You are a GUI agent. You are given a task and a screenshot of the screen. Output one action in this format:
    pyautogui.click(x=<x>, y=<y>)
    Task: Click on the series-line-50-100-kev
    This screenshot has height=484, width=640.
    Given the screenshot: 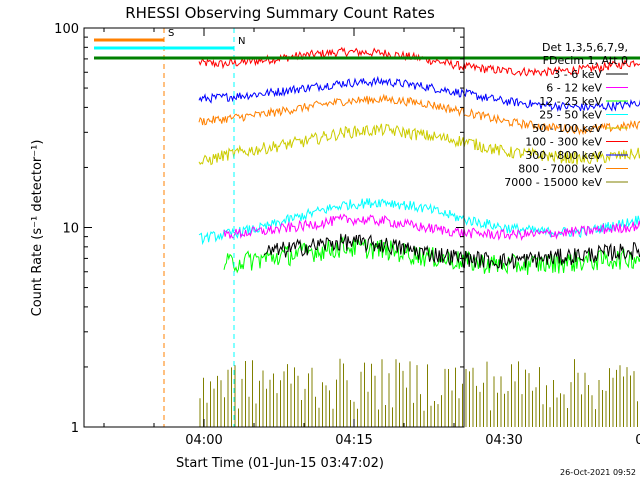 What is the action you would take?
    pyautogui.click(x=419, y=144)
    